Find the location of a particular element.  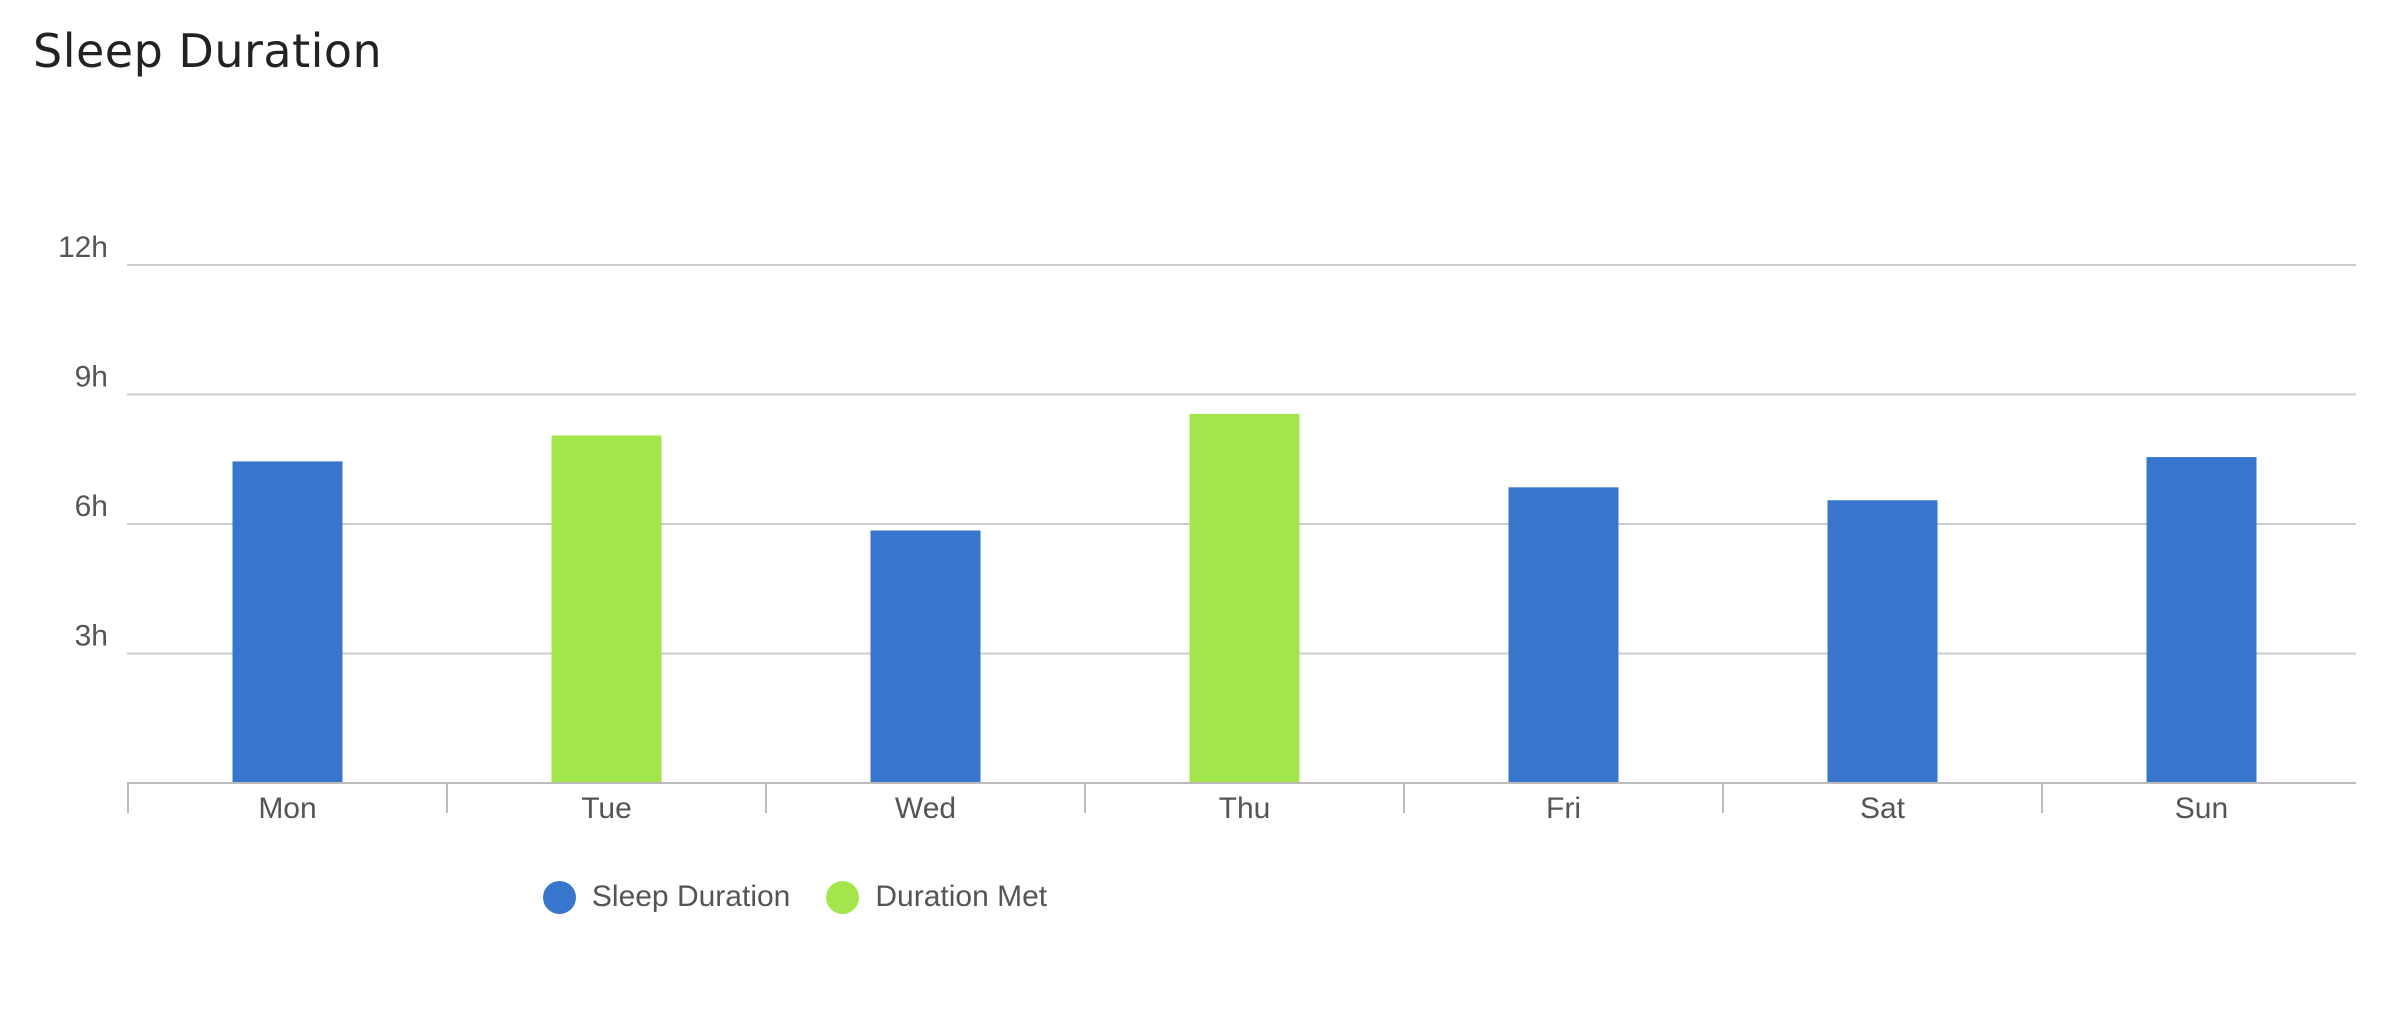

bar-tue is located at coordinates (606, 609).